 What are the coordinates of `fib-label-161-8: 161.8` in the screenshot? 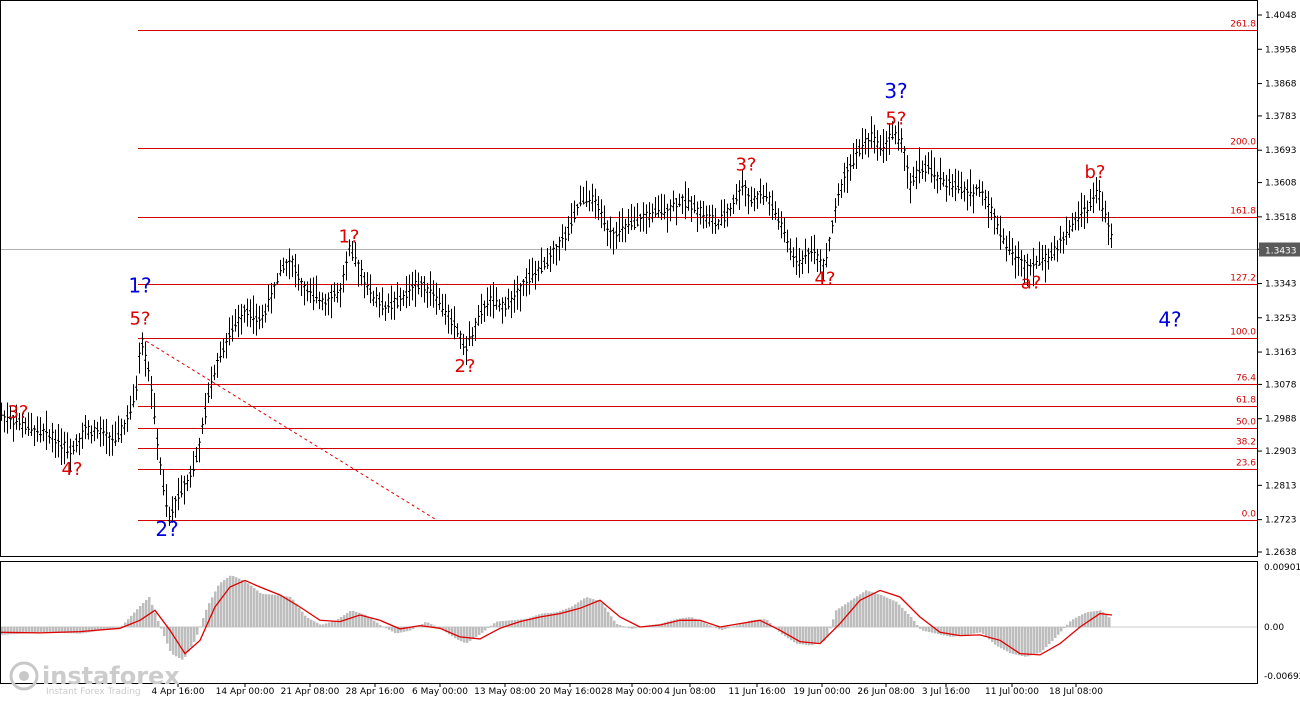 It's located at (1243, 212).